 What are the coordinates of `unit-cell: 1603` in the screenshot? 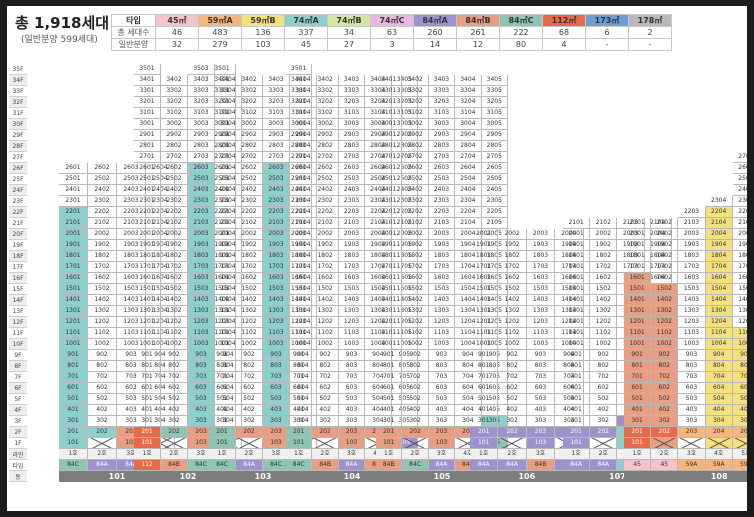 It's located at (131, 278).